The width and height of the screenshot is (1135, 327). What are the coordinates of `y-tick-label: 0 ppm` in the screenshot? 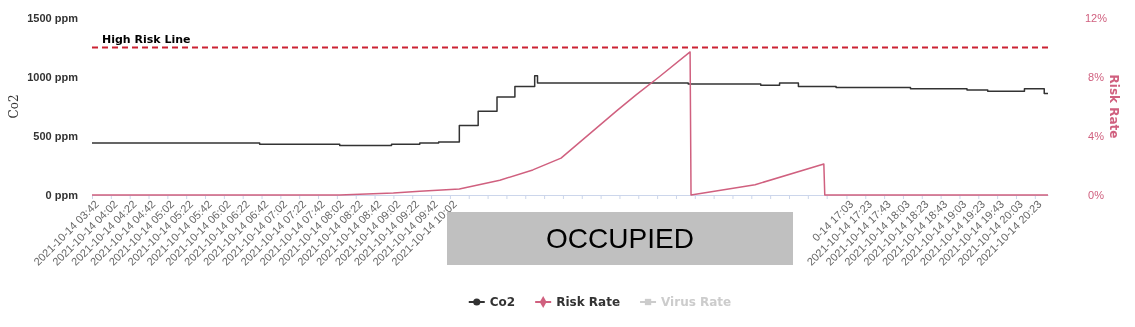 It's located at (62, 195).